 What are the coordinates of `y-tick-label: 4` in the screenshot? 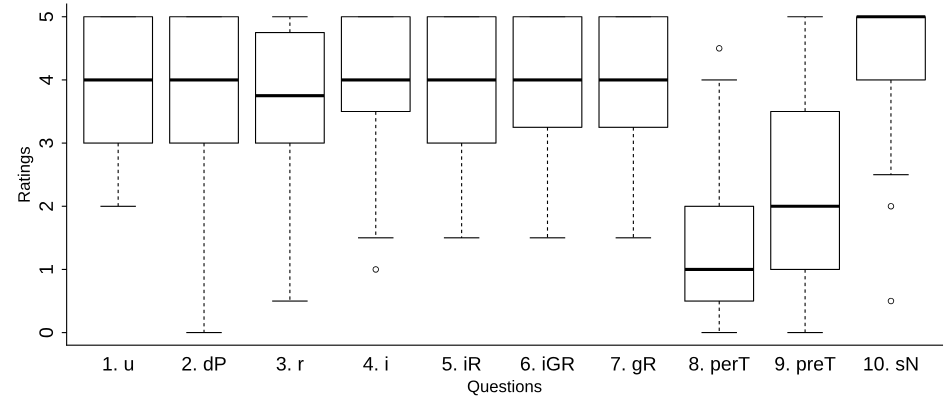 It's located at (46, 80).